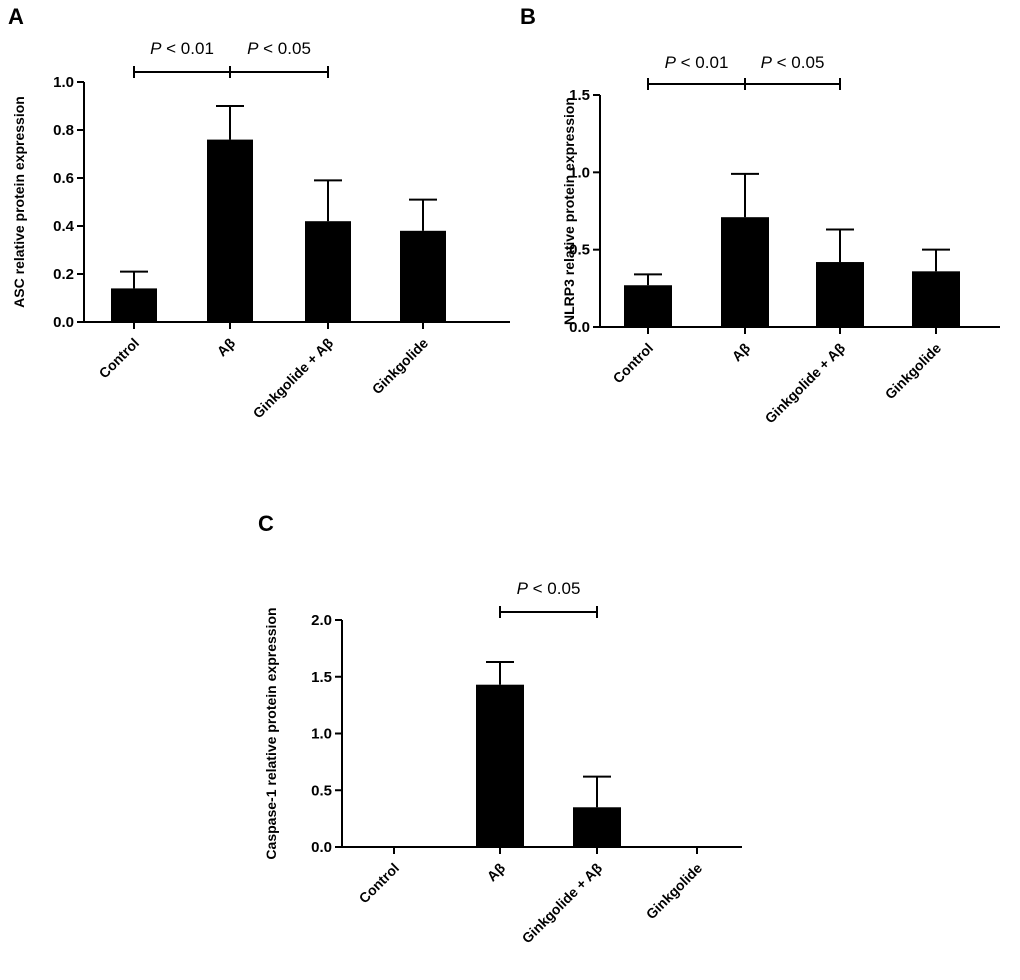 Image resolution: width=1020 pixels, height=980 pixels. Describe the element at coordinates (19, 202) in the screenshot. I see `y-axis-title: ASC relative protein expression` at that location.